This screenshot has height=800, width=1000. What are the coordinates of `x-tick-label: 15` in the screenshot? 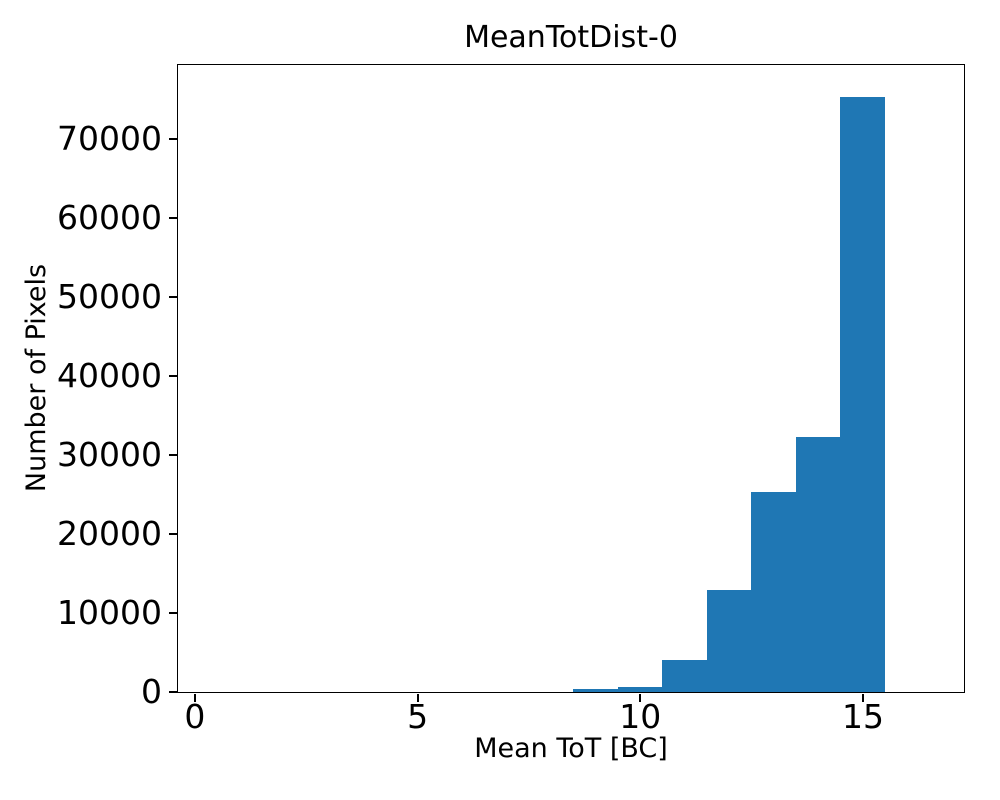 It's located at (863, 716).